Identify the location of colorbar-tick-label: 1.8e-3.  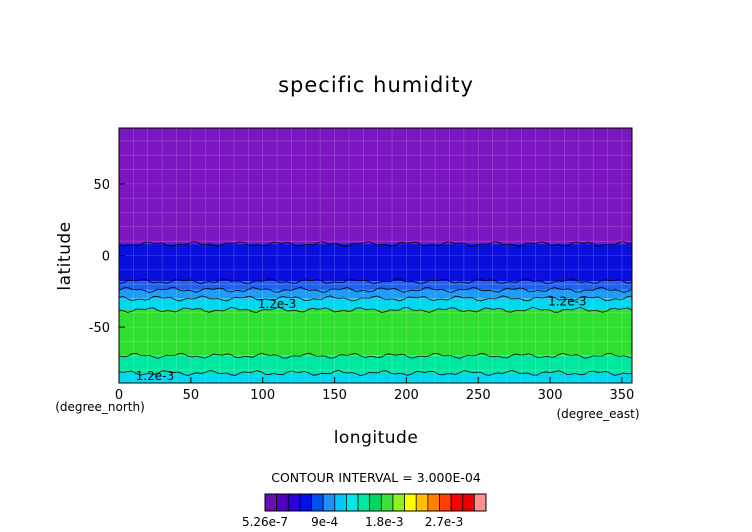
(384, 522).